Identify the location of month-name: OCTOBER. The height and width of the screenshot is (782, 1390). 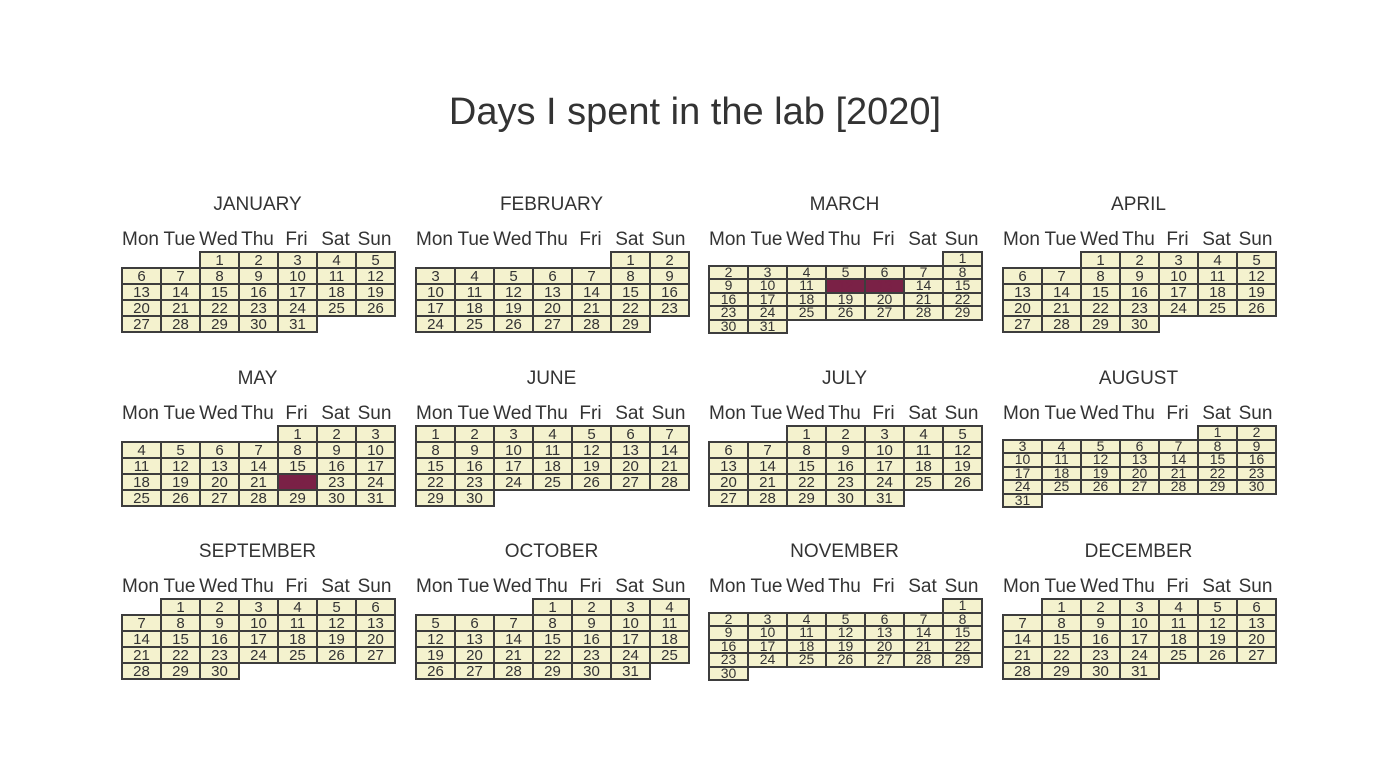
(551, 551).